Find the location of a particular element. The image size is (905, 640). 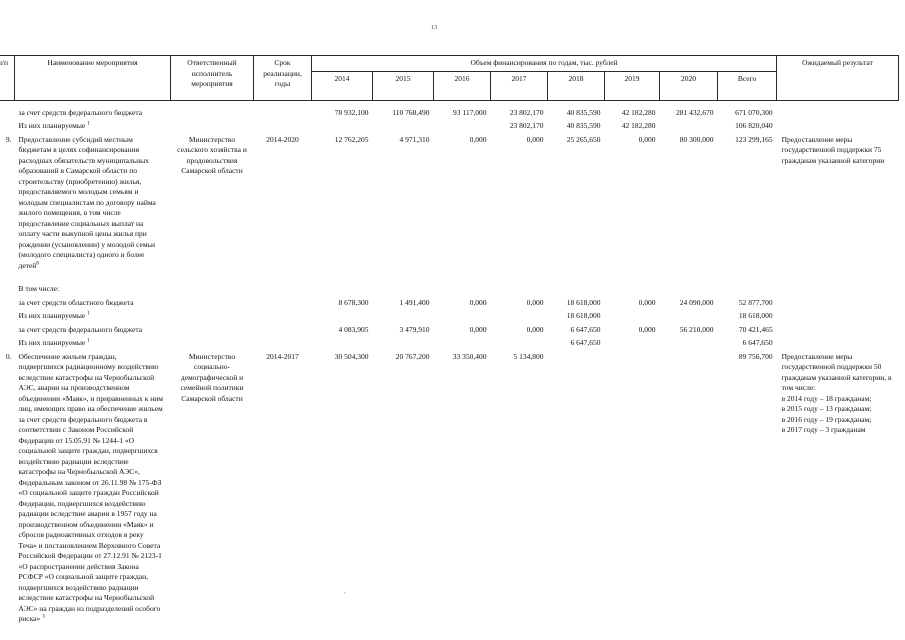

cell-total: 52 877,700 is located at coordinates (755, 302).